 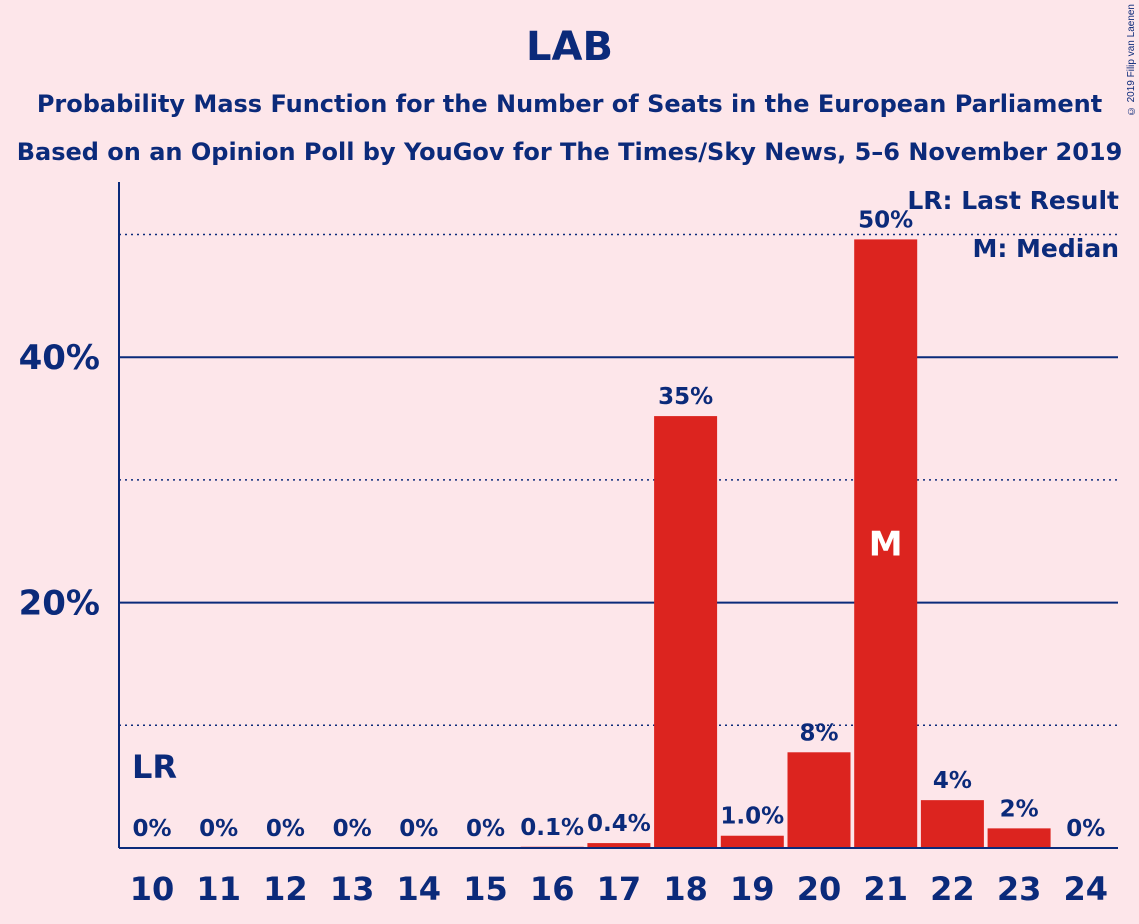 I want to click on x-tick-label: 14, so click(x=419, y=889).